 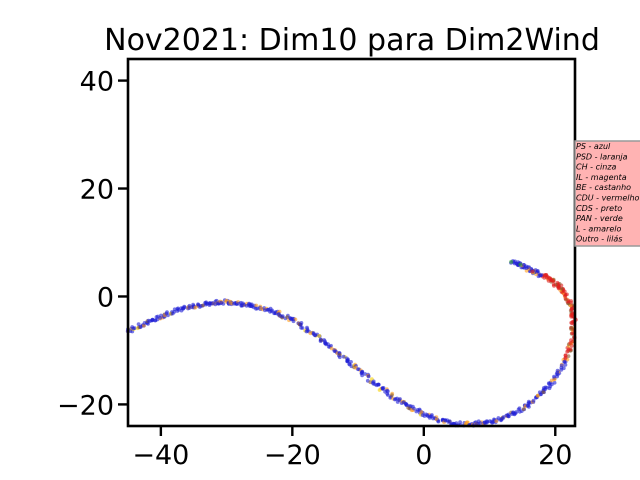 I want to click on y-axis: −20 0 20 40, so click(x=92, y=244).